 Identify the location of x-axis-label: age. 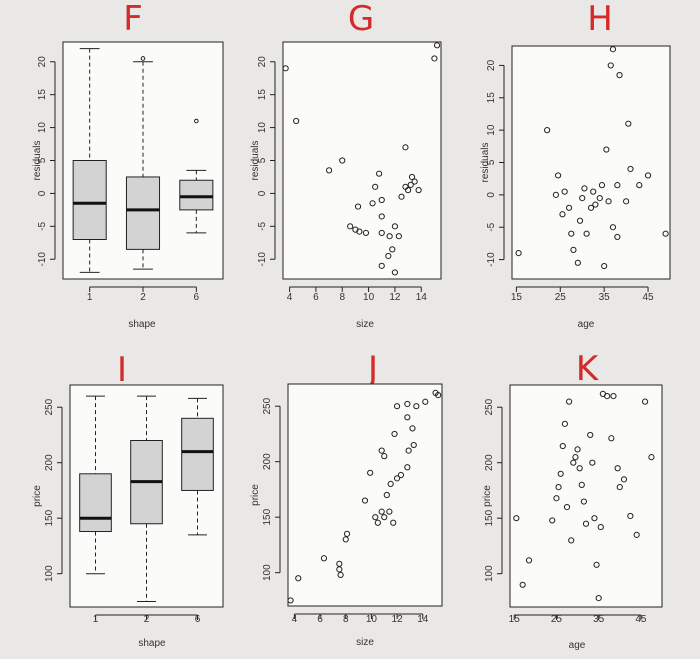
(586, 324).